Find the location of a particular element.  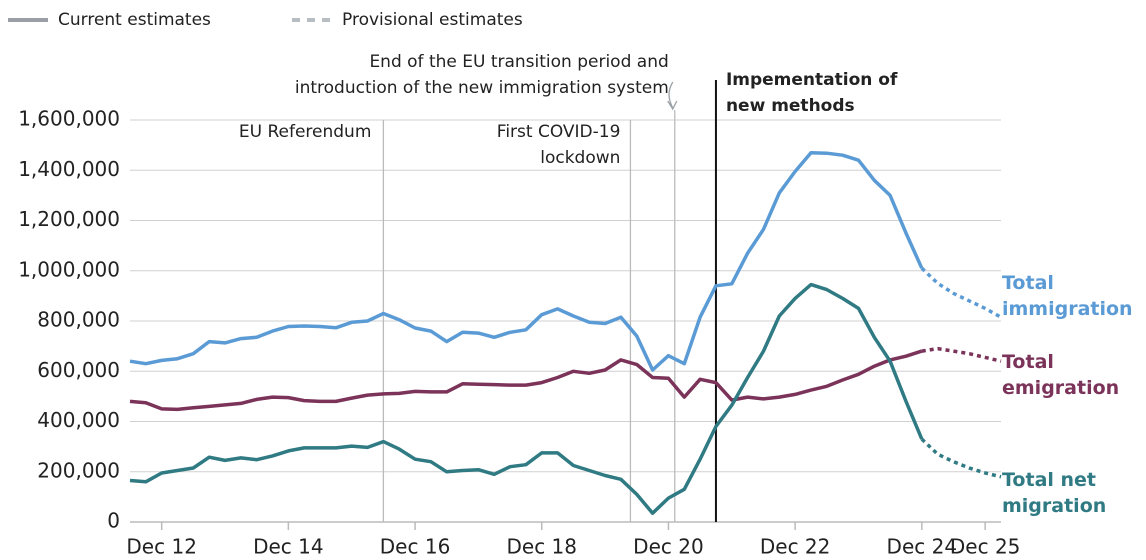

series-label: Total net migration is located at coordinates (1054, 493).